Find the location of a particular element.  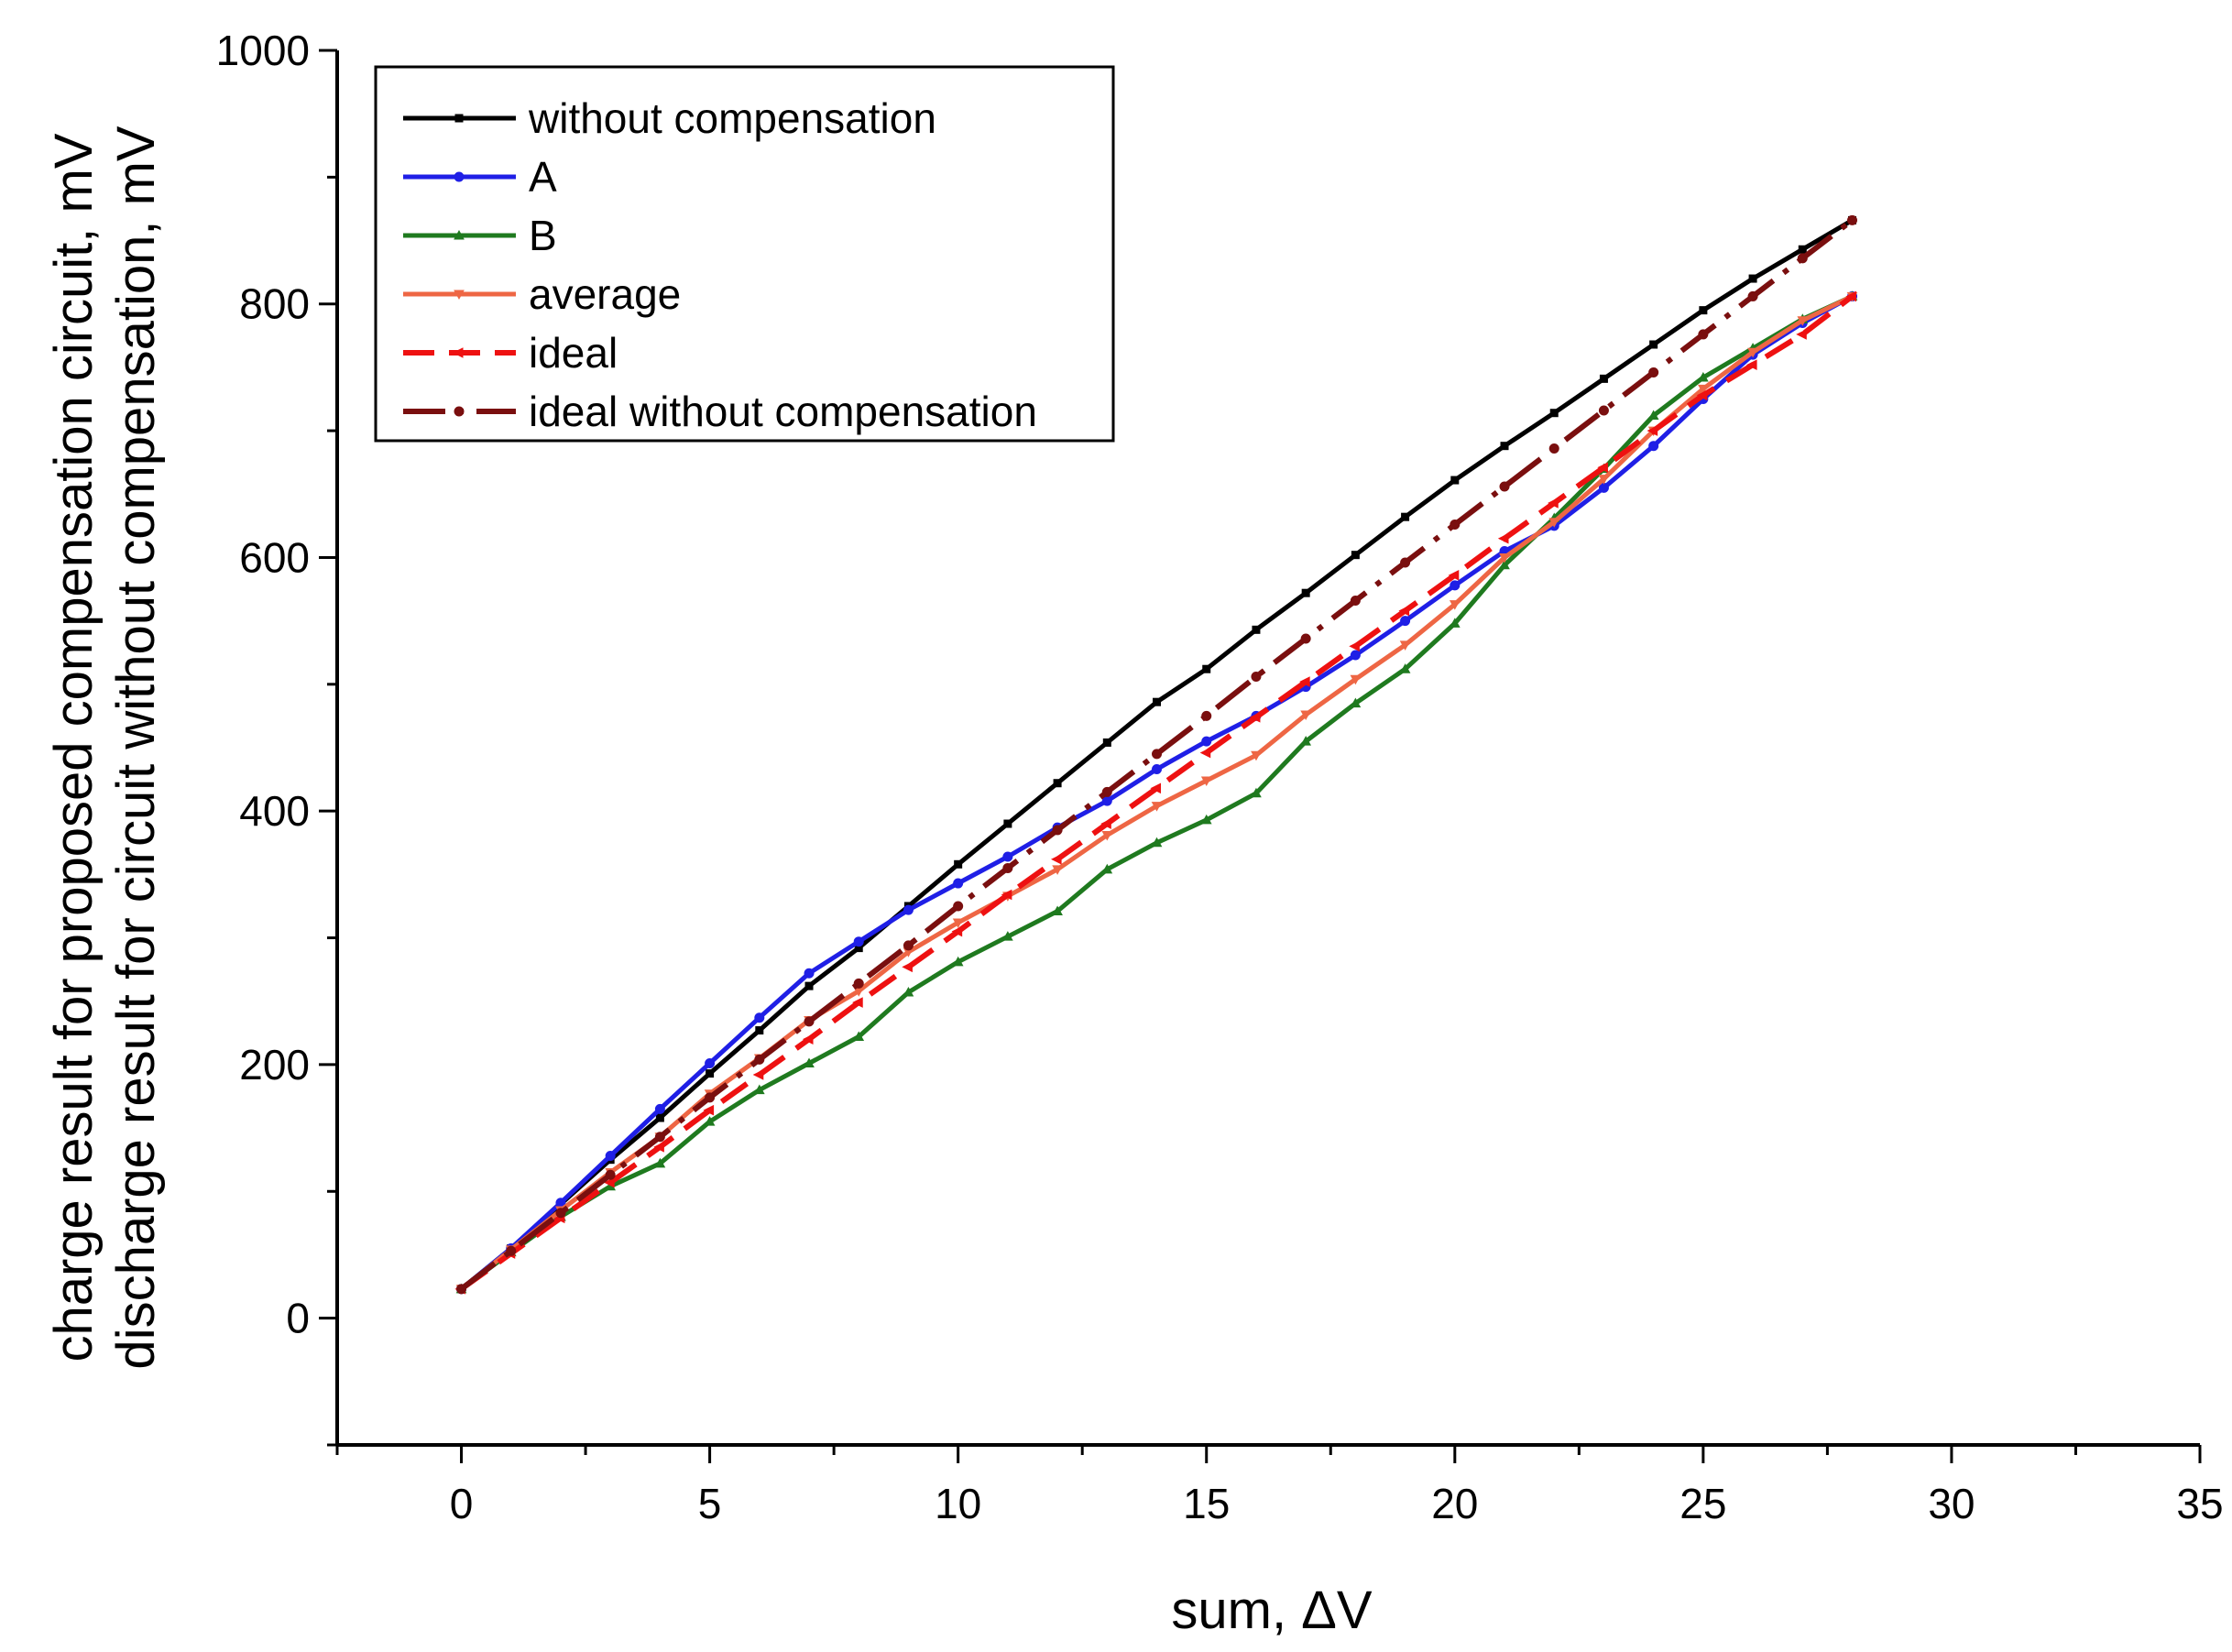

legend-label: ideal without compensation is located at coordinates (783, 411).